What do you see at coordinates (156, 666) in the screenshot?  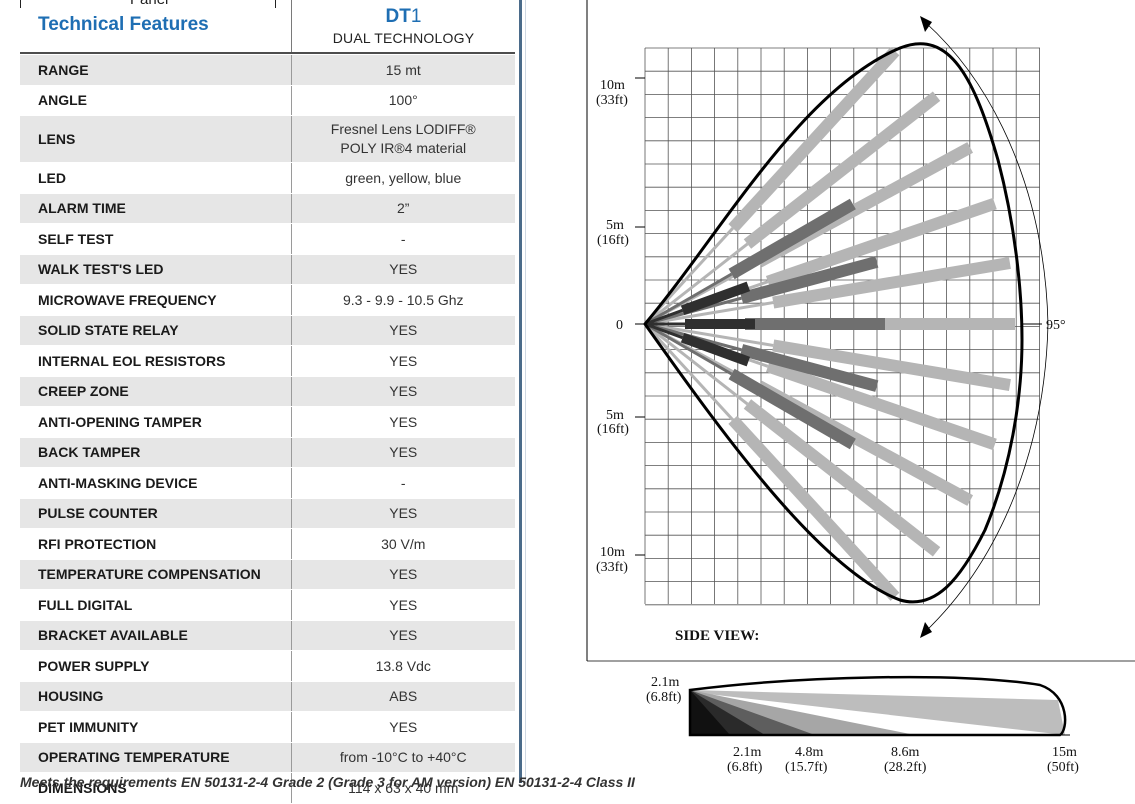 I see `spec-label: POWER SUPPLY` at bounding box center [156, 666].